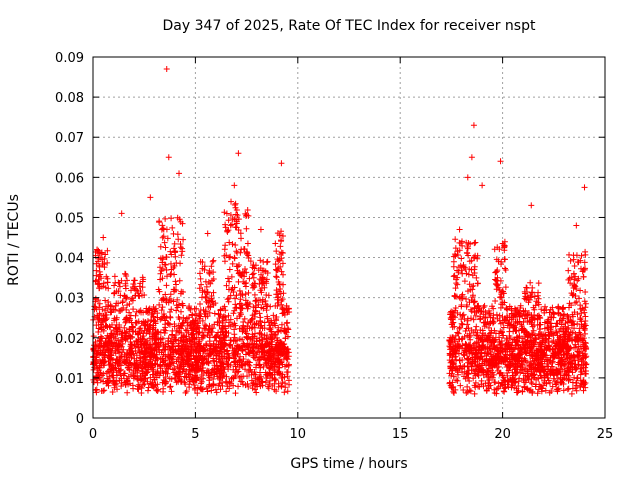  Describe the element at coordinates (605, 434) in the screenshot. I see `x-tick-label: 25` at that location.